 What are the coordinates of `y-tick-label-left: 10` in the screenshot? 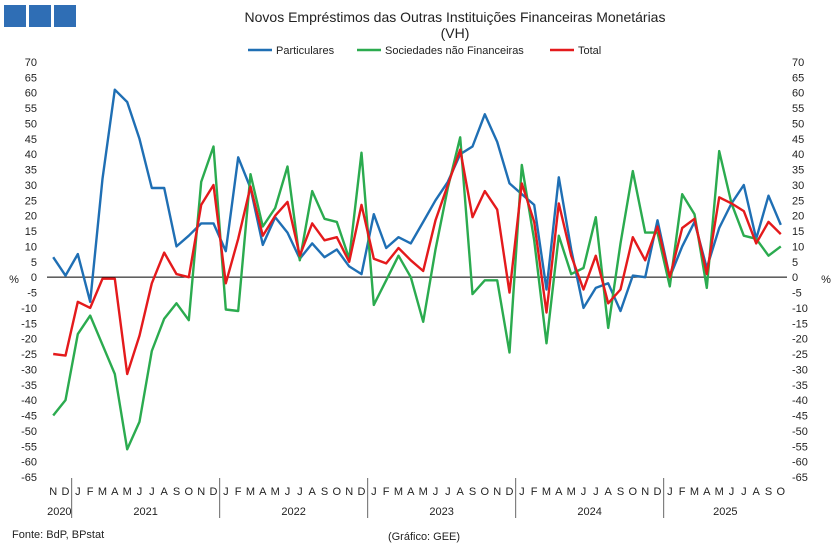 It's located at (31, 247).